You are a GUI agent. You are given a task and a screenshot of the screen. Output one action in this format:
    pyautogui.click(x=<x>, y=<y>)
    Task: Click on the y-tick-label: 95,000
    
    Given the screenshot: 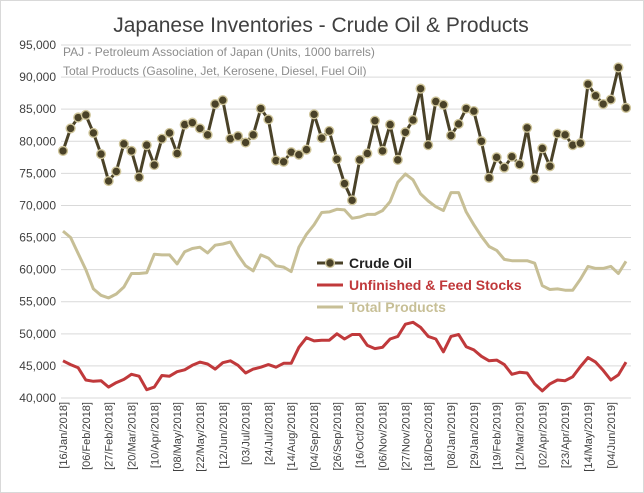 What is the action you would take?
    pyautogui.click(x=37, y=45)
    